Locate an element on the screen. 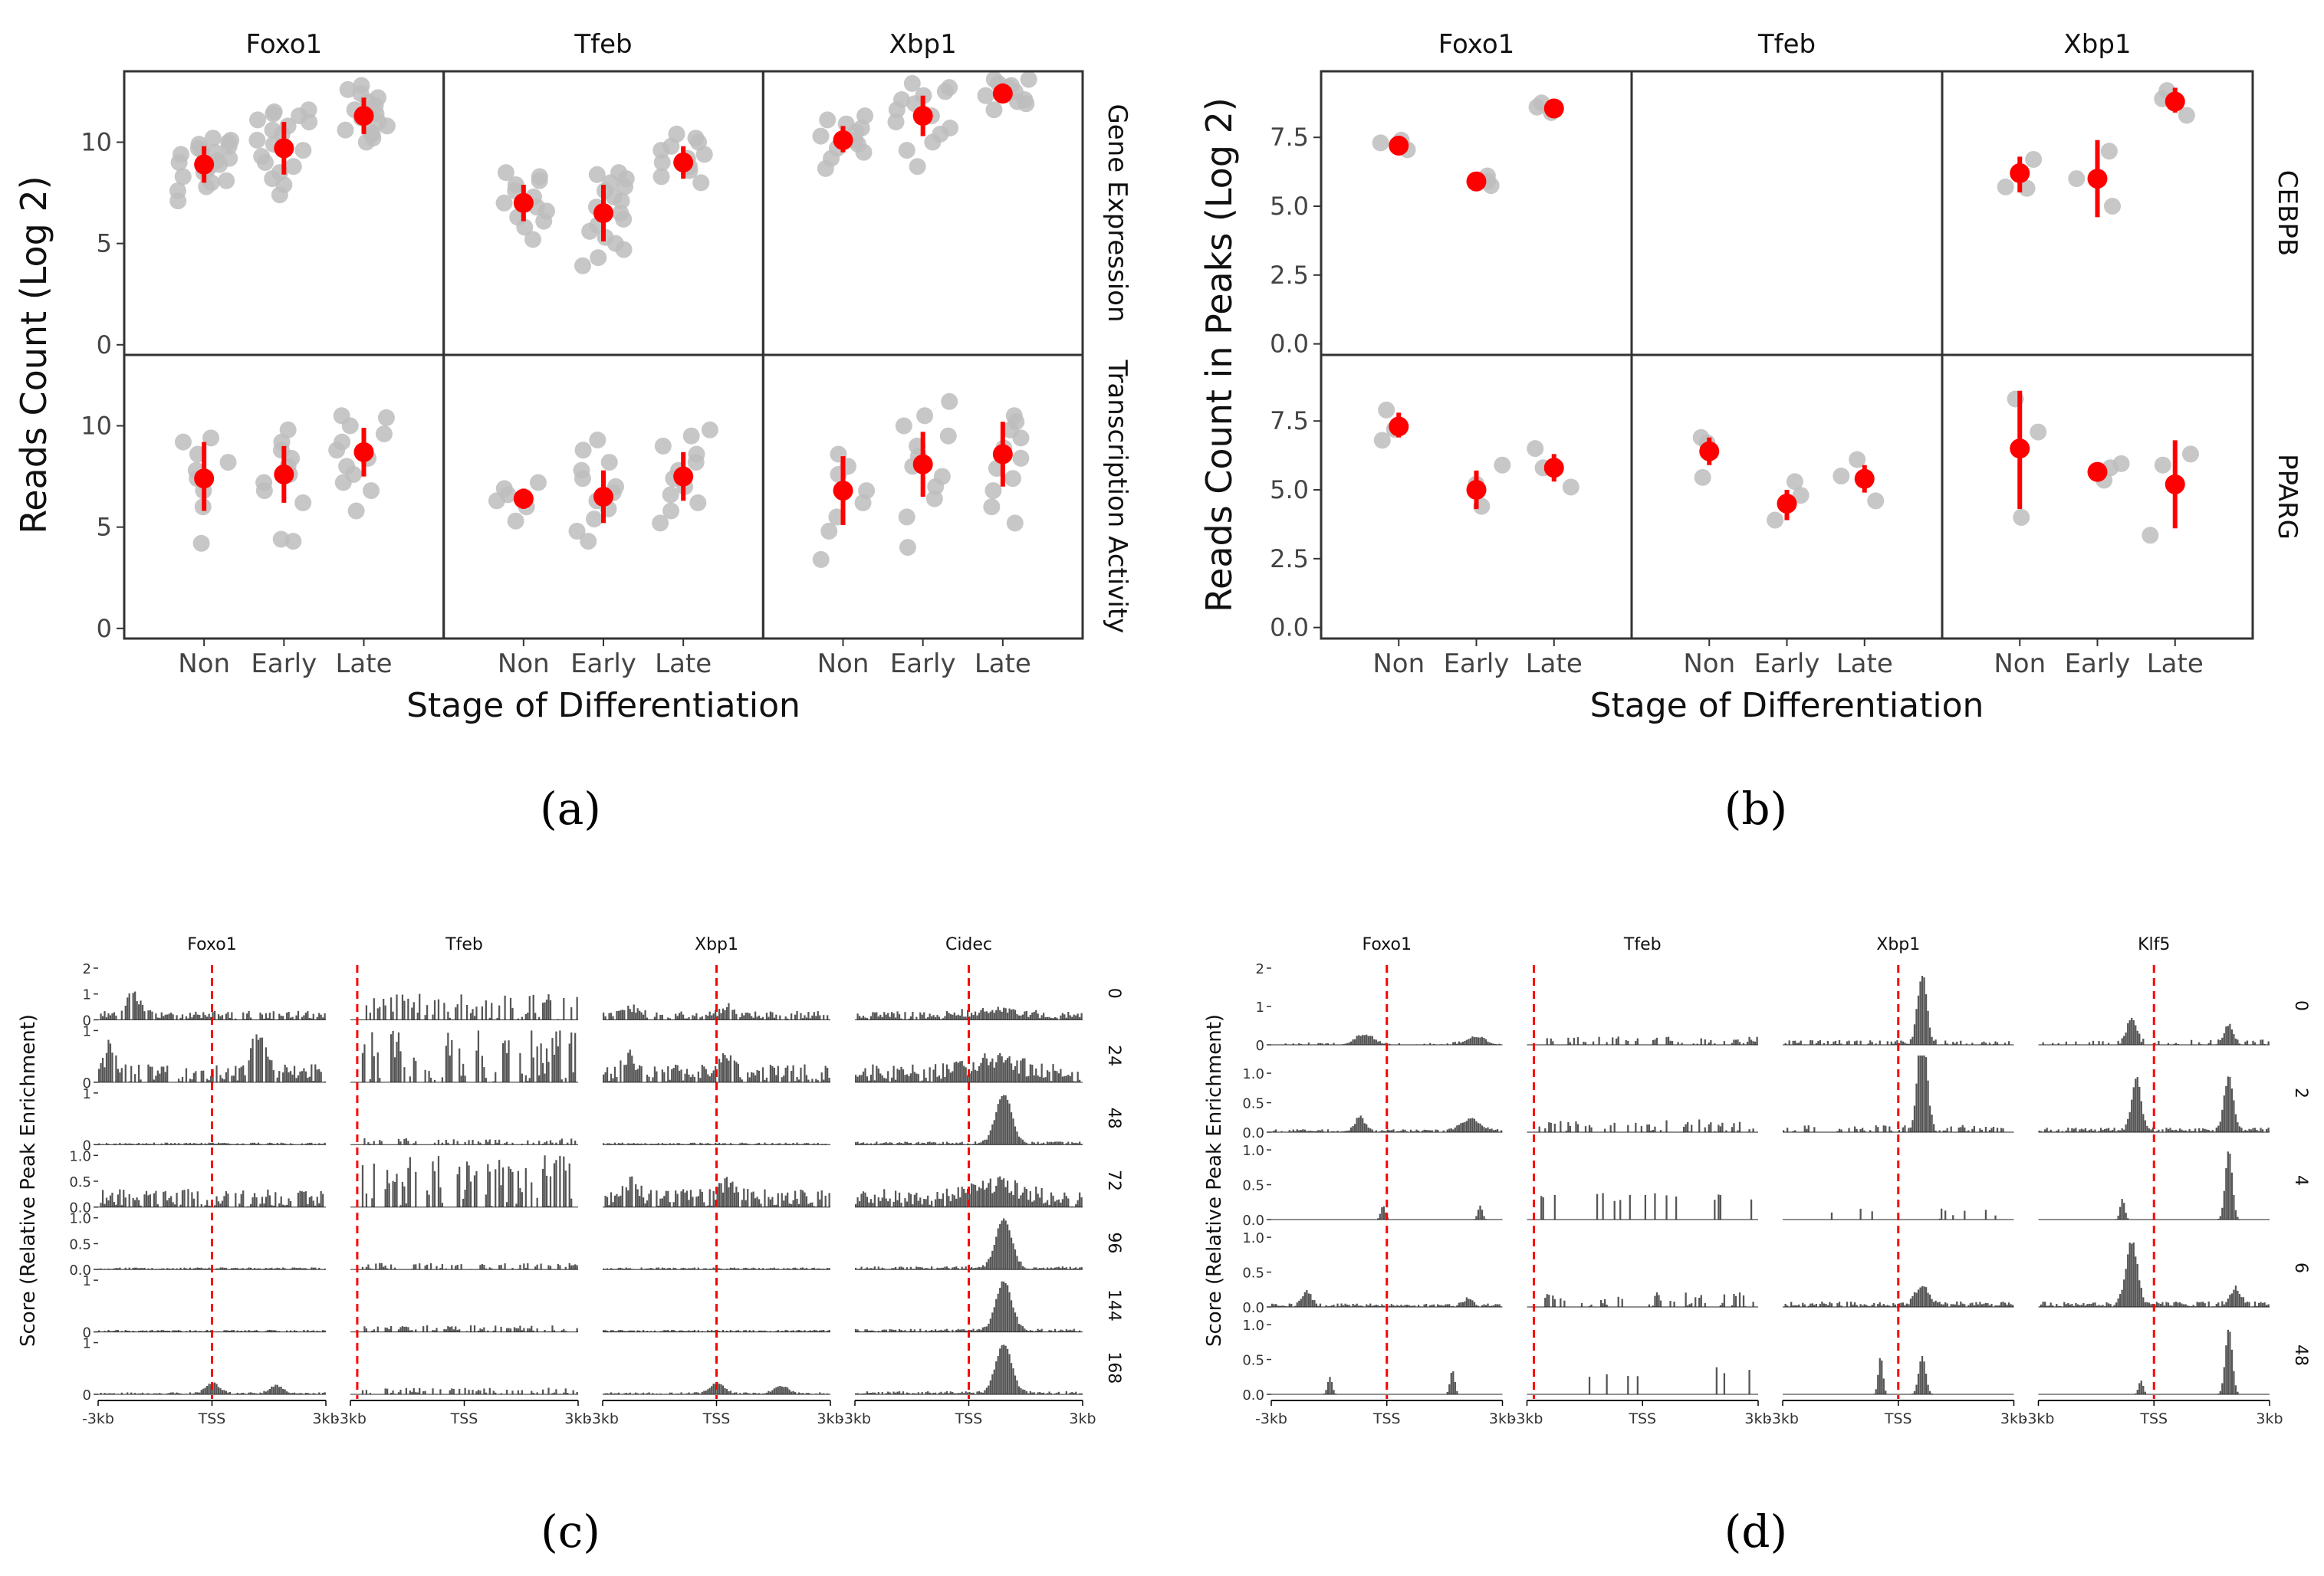 Image resolution: width=2324 pixels, height=1576 pixels. y-tick-label: 0 is located at coordinates (104, 345).